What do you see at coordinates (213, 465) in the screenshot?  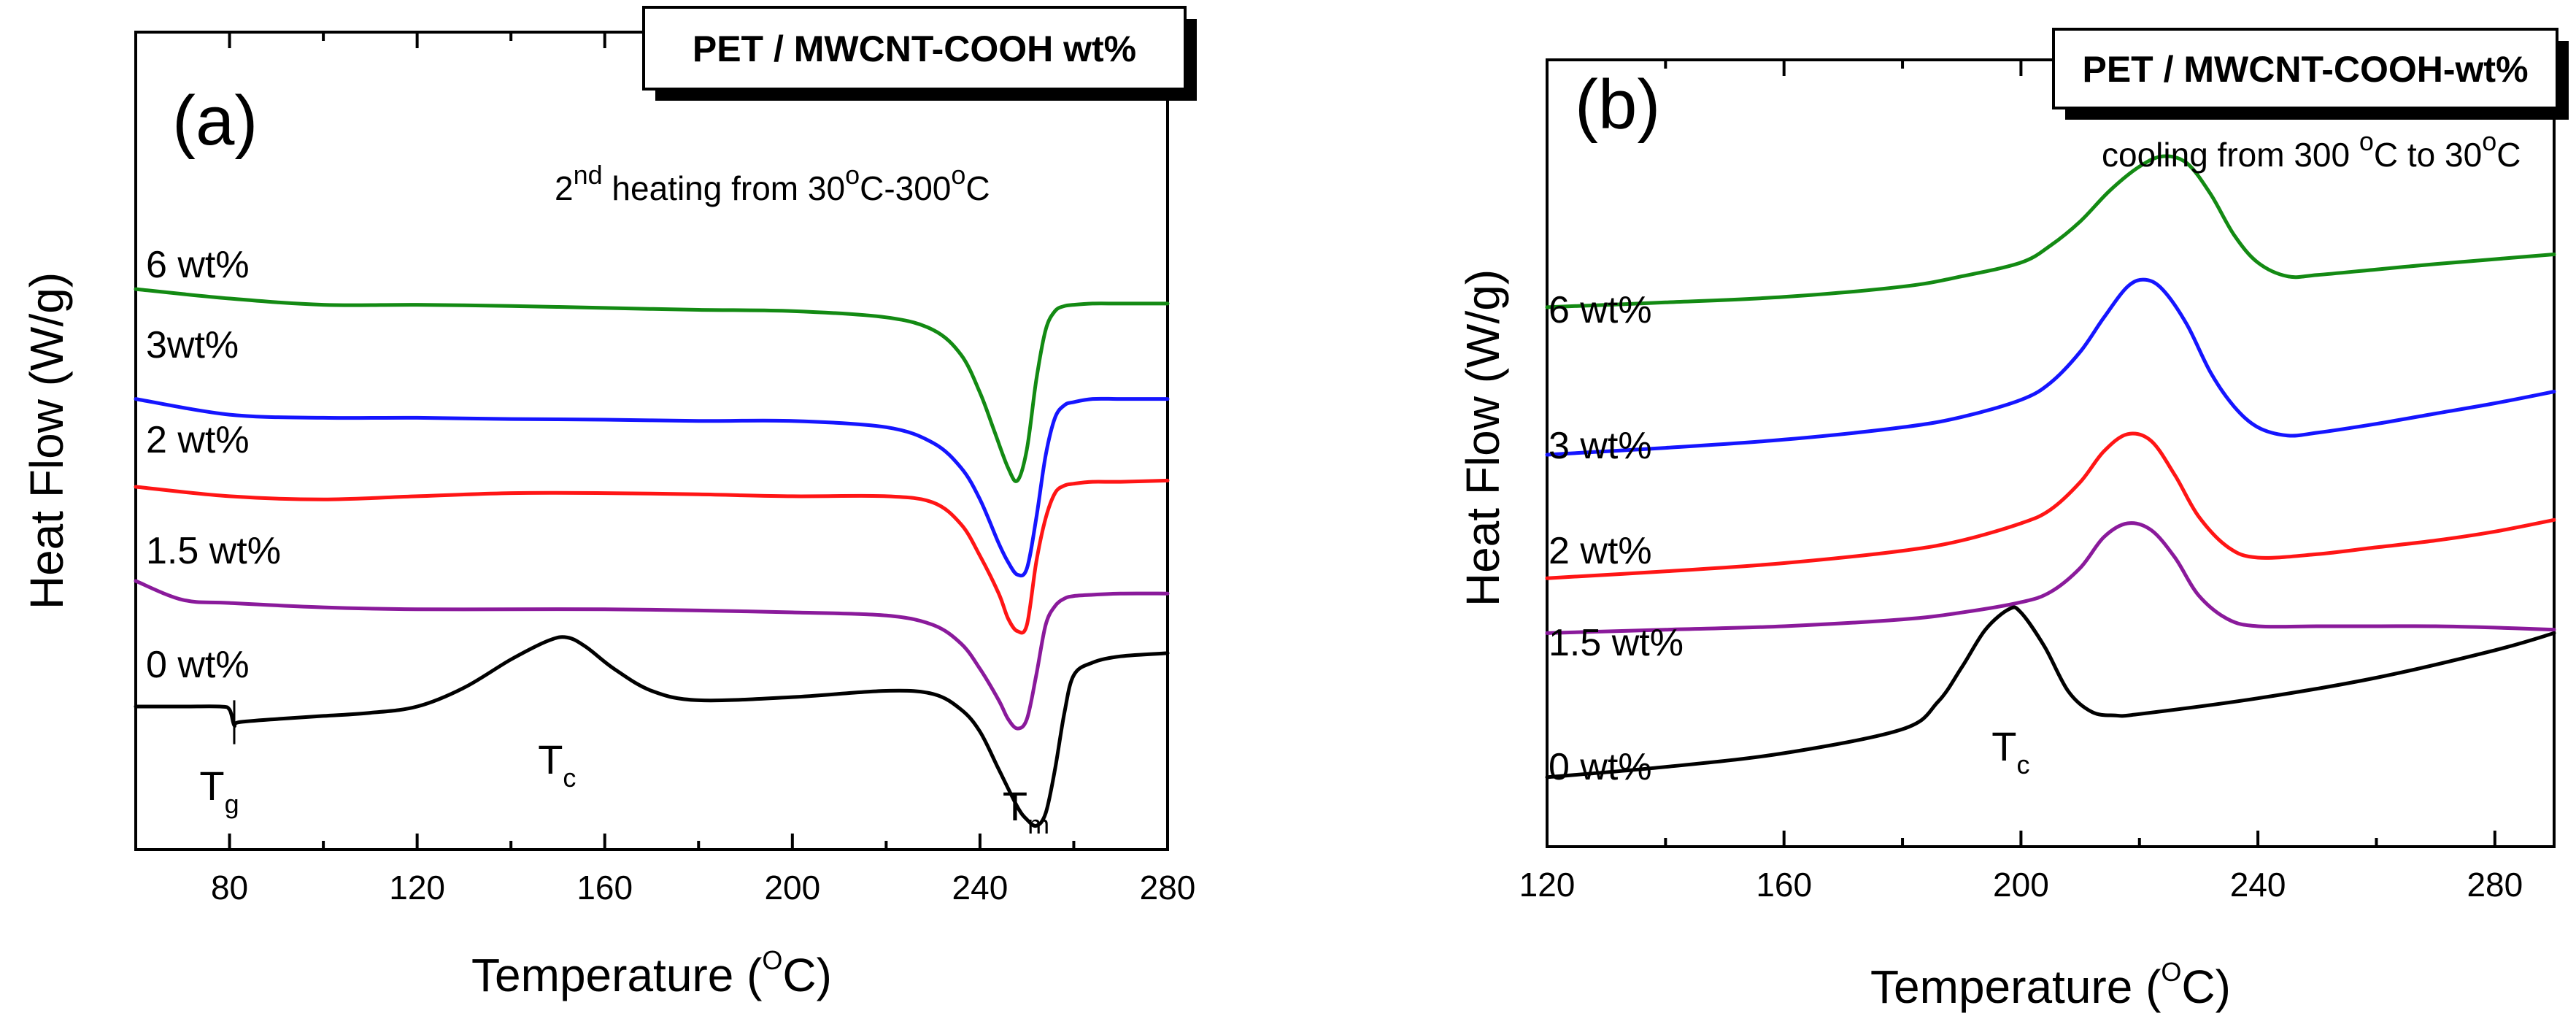 I see `panel-a-series-labels: 6 wt% 3wt% 2 wt% 1.5 wt% 0 wt%` at bounding box center [213, 465].